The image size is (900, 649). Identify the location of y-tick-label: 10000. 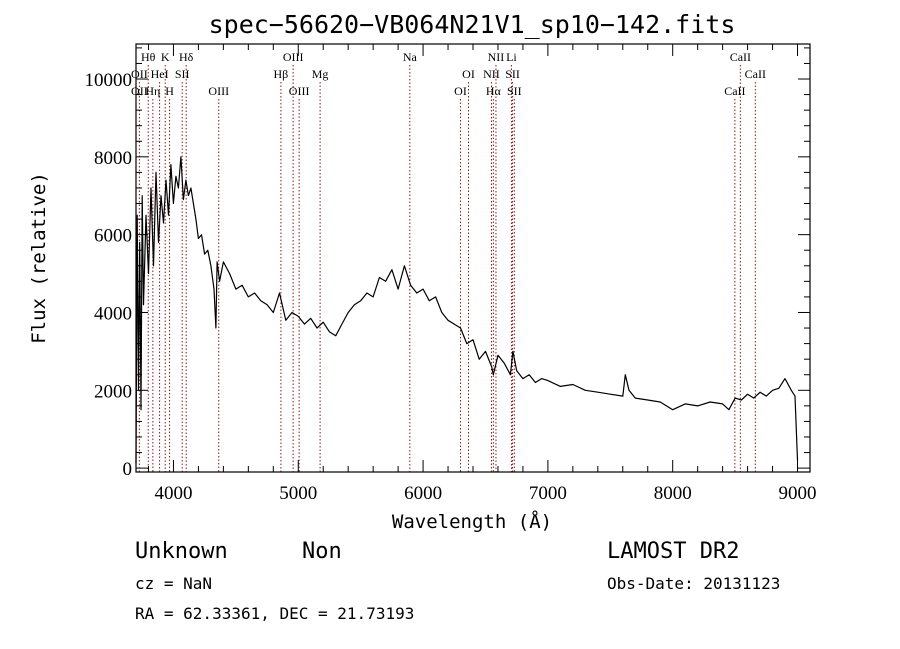
(109, 80).